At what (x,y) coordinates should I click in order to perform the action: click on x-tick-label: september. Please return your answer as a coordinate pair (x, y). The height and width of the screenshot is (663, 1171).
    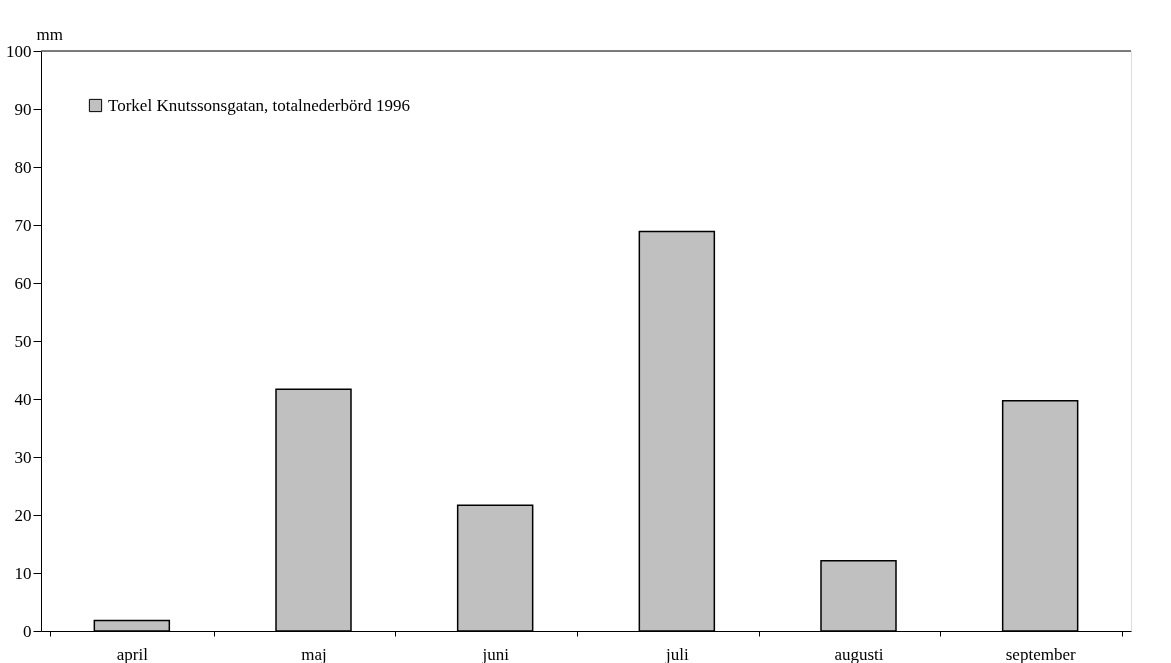
    Looking at the image, I should click on (1040, 653).